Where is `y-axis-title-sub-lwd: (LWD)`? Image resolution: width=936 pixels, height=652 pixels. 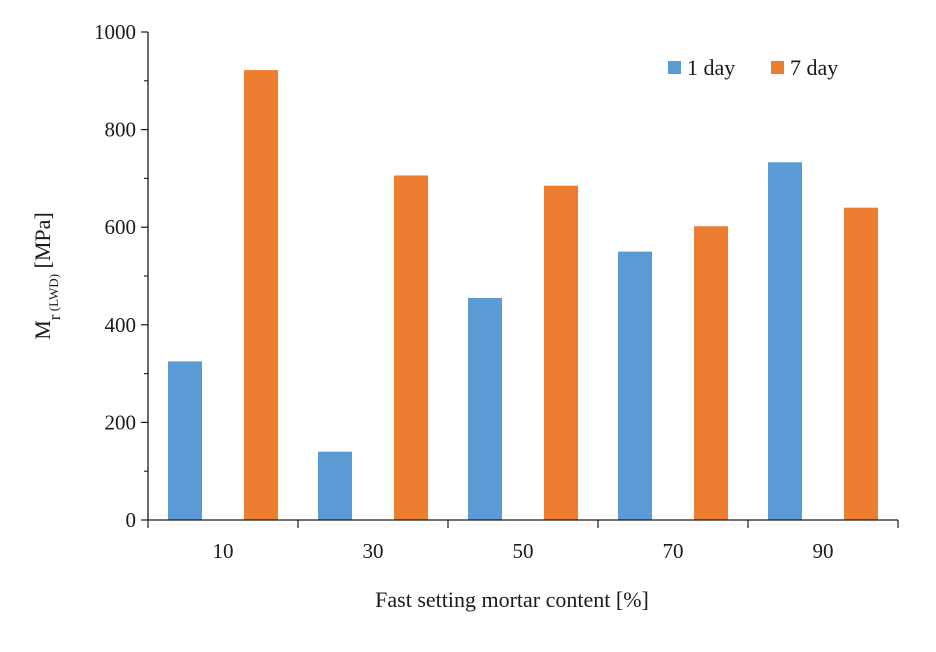
y-axis-title-sub-lwd: (LWD) is located at coordinates (53, 294).